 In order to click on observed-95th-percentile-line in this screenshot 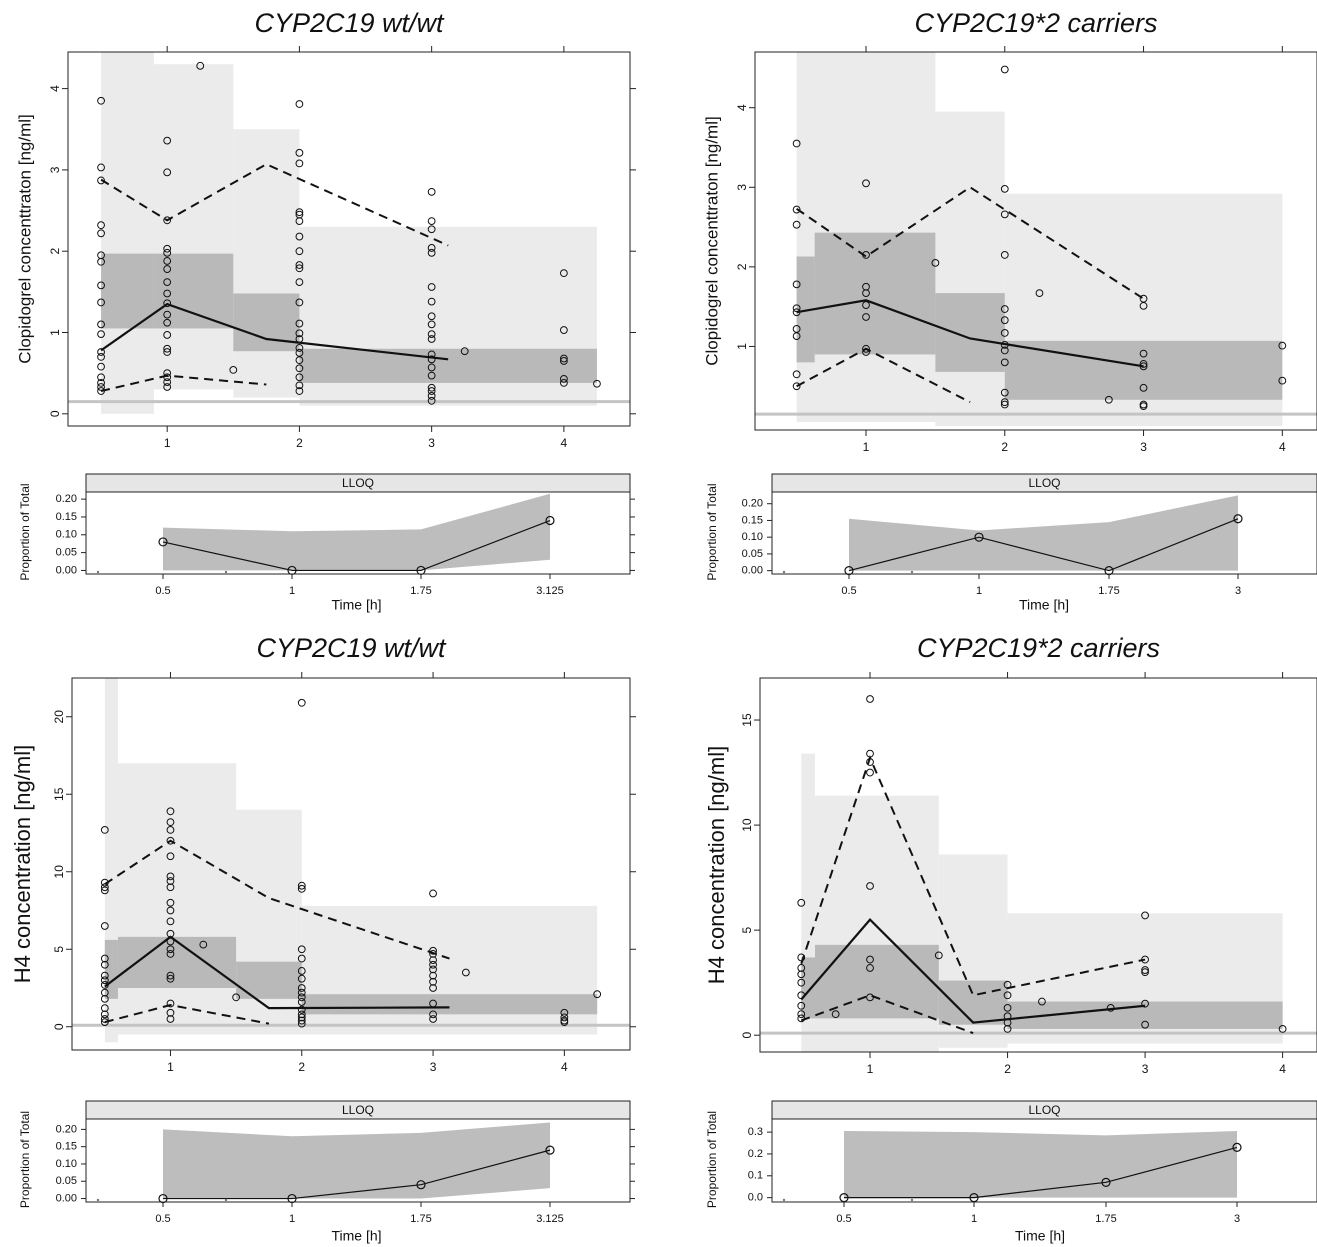, I will do `click(277, 899)`.